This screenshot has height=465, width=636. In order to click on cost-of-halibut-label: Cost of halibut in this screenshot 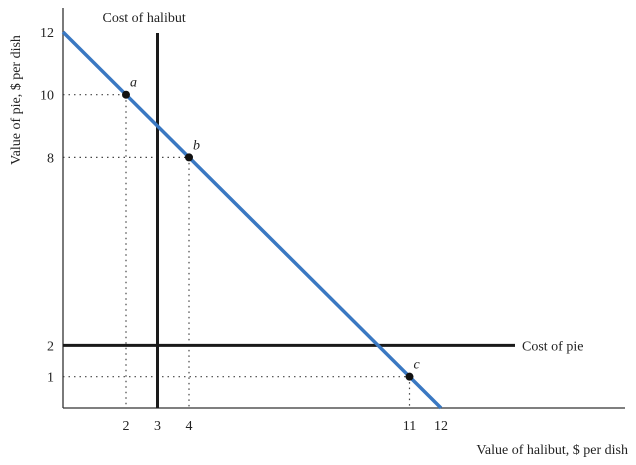, I will do `click(144, 18)`.